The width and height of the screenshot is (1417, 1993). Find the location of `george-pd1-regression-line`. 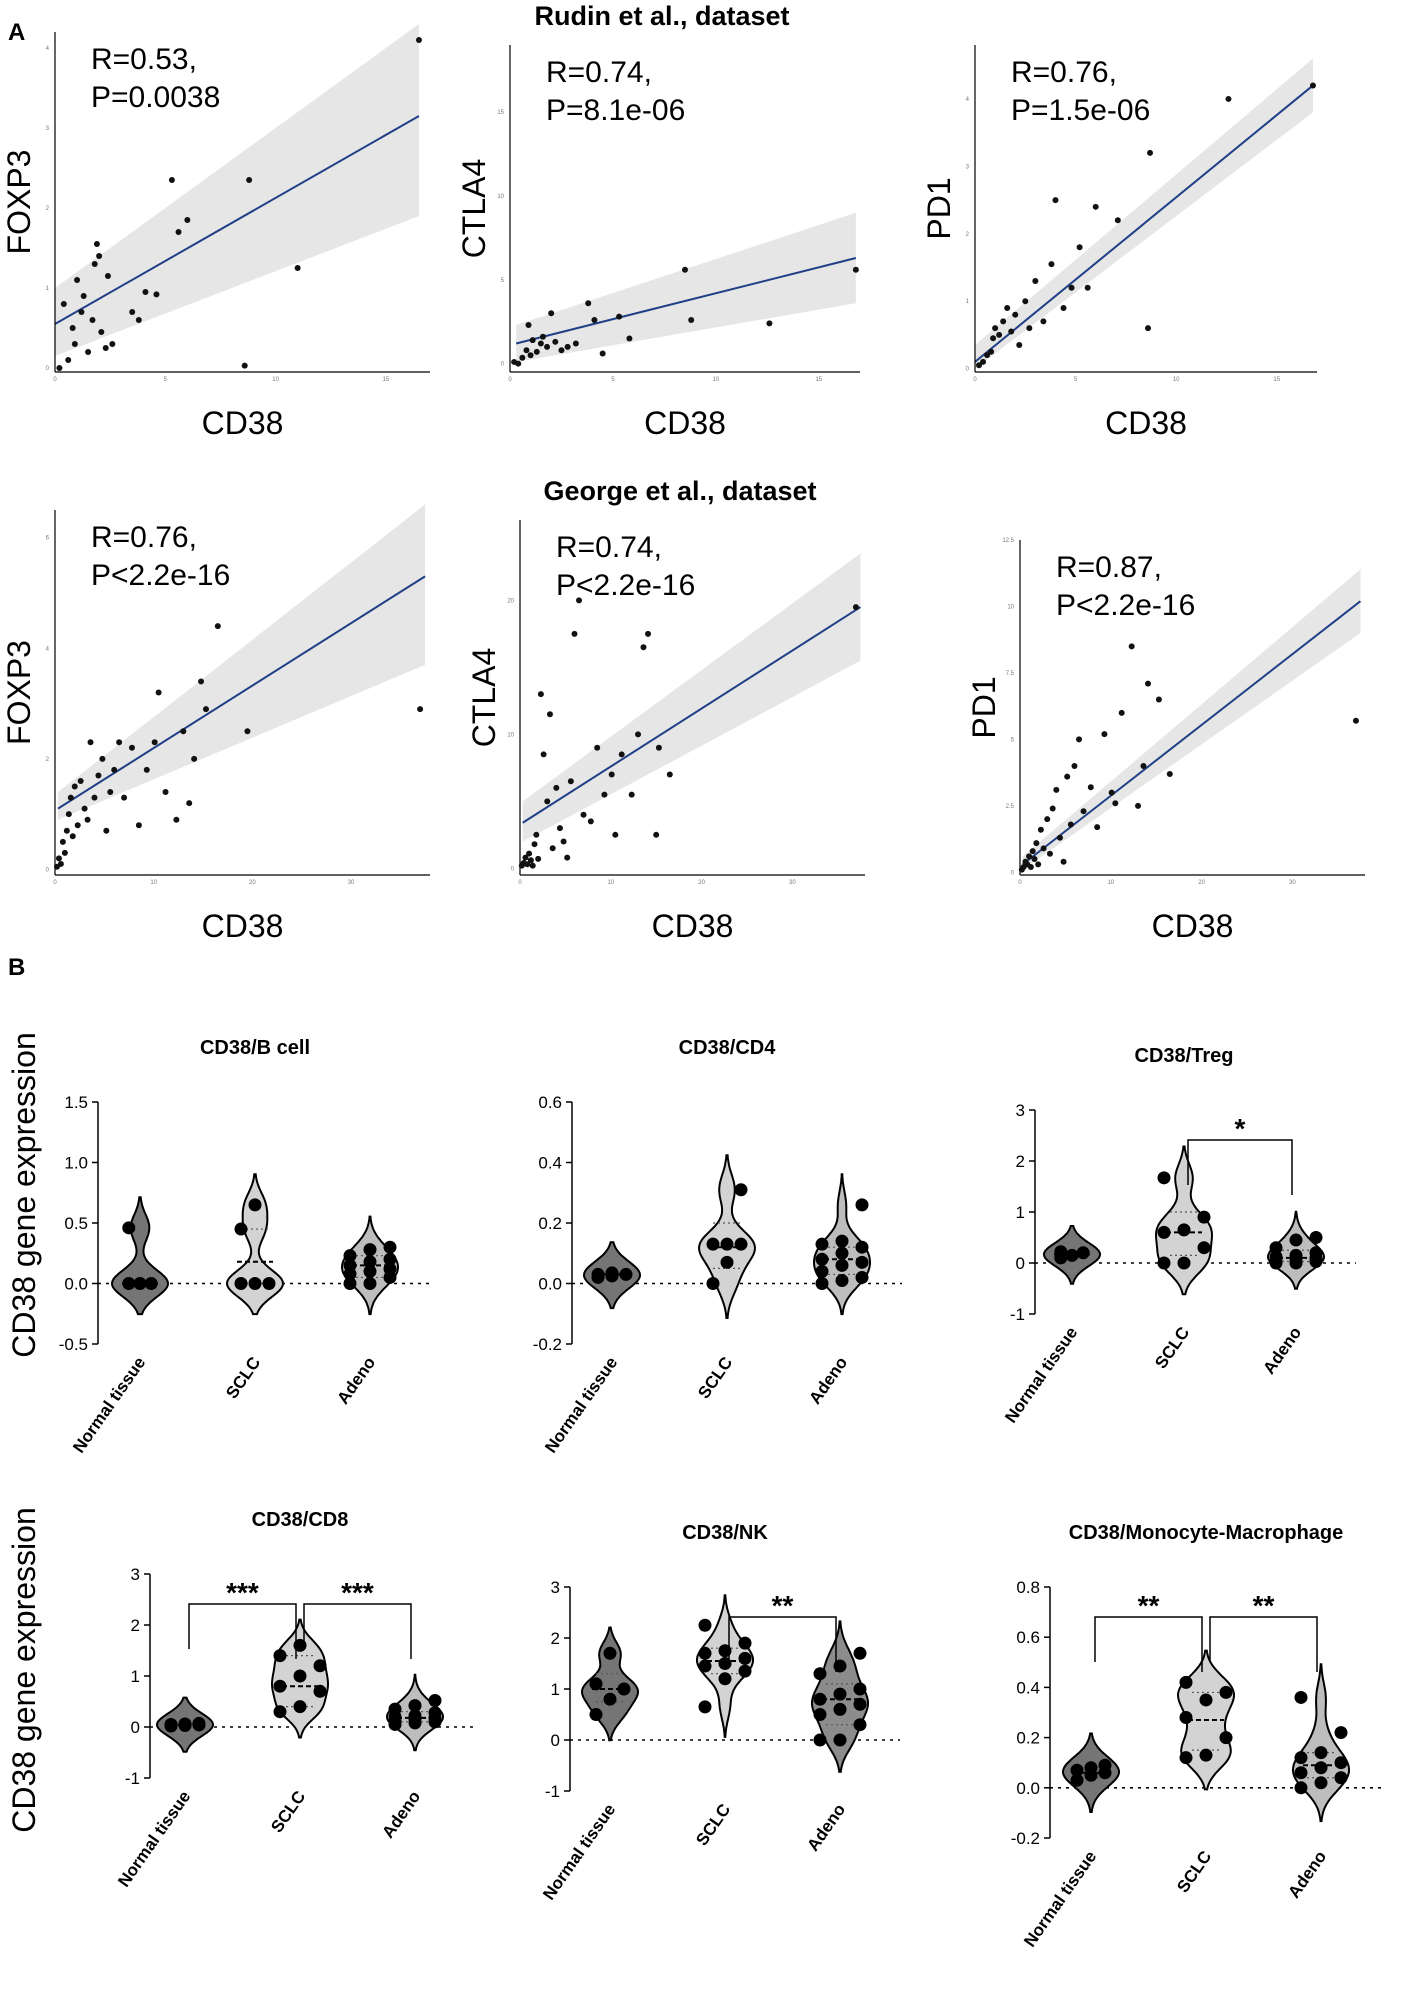

george-pd1-regression-line is located at coordinates (1192, 733).